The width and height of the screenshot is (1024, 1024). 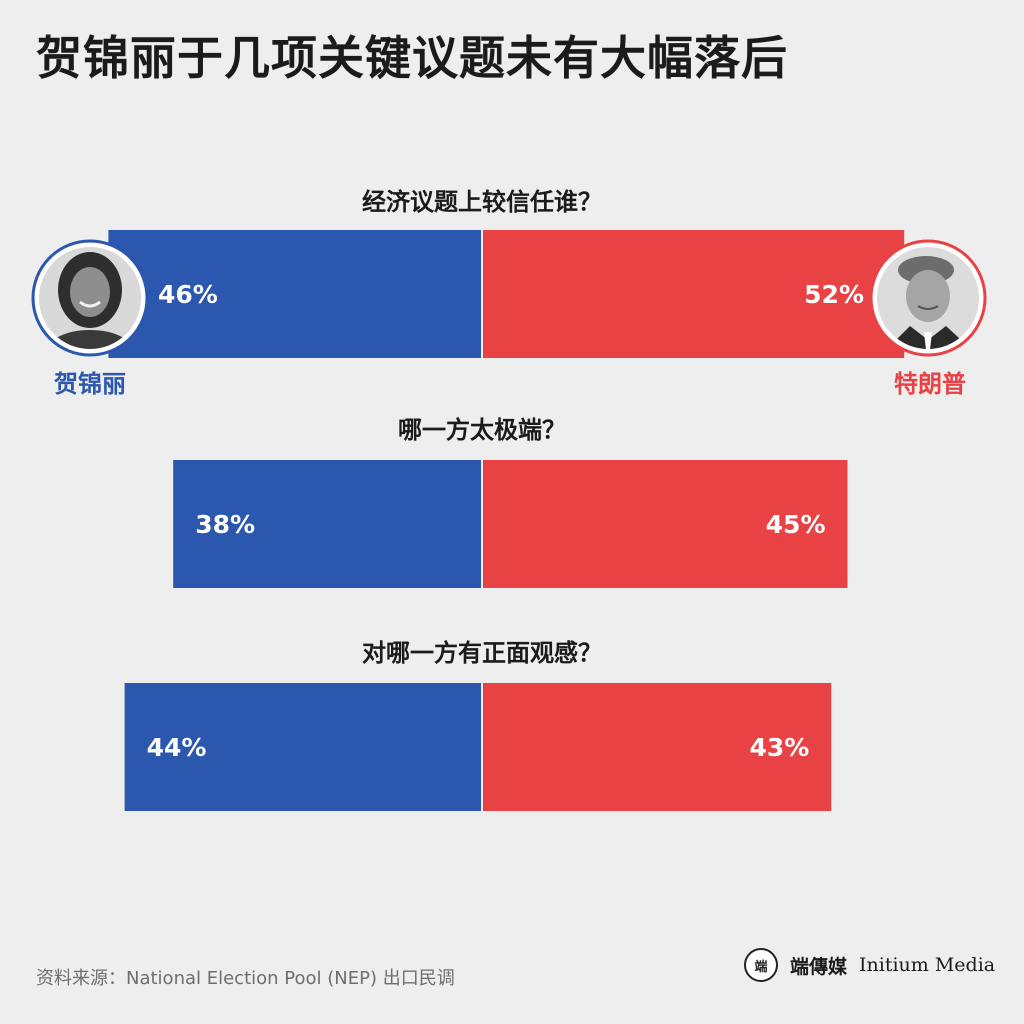 I want to click on logo-name-en: Initium Media, so click(x=927, y=965).